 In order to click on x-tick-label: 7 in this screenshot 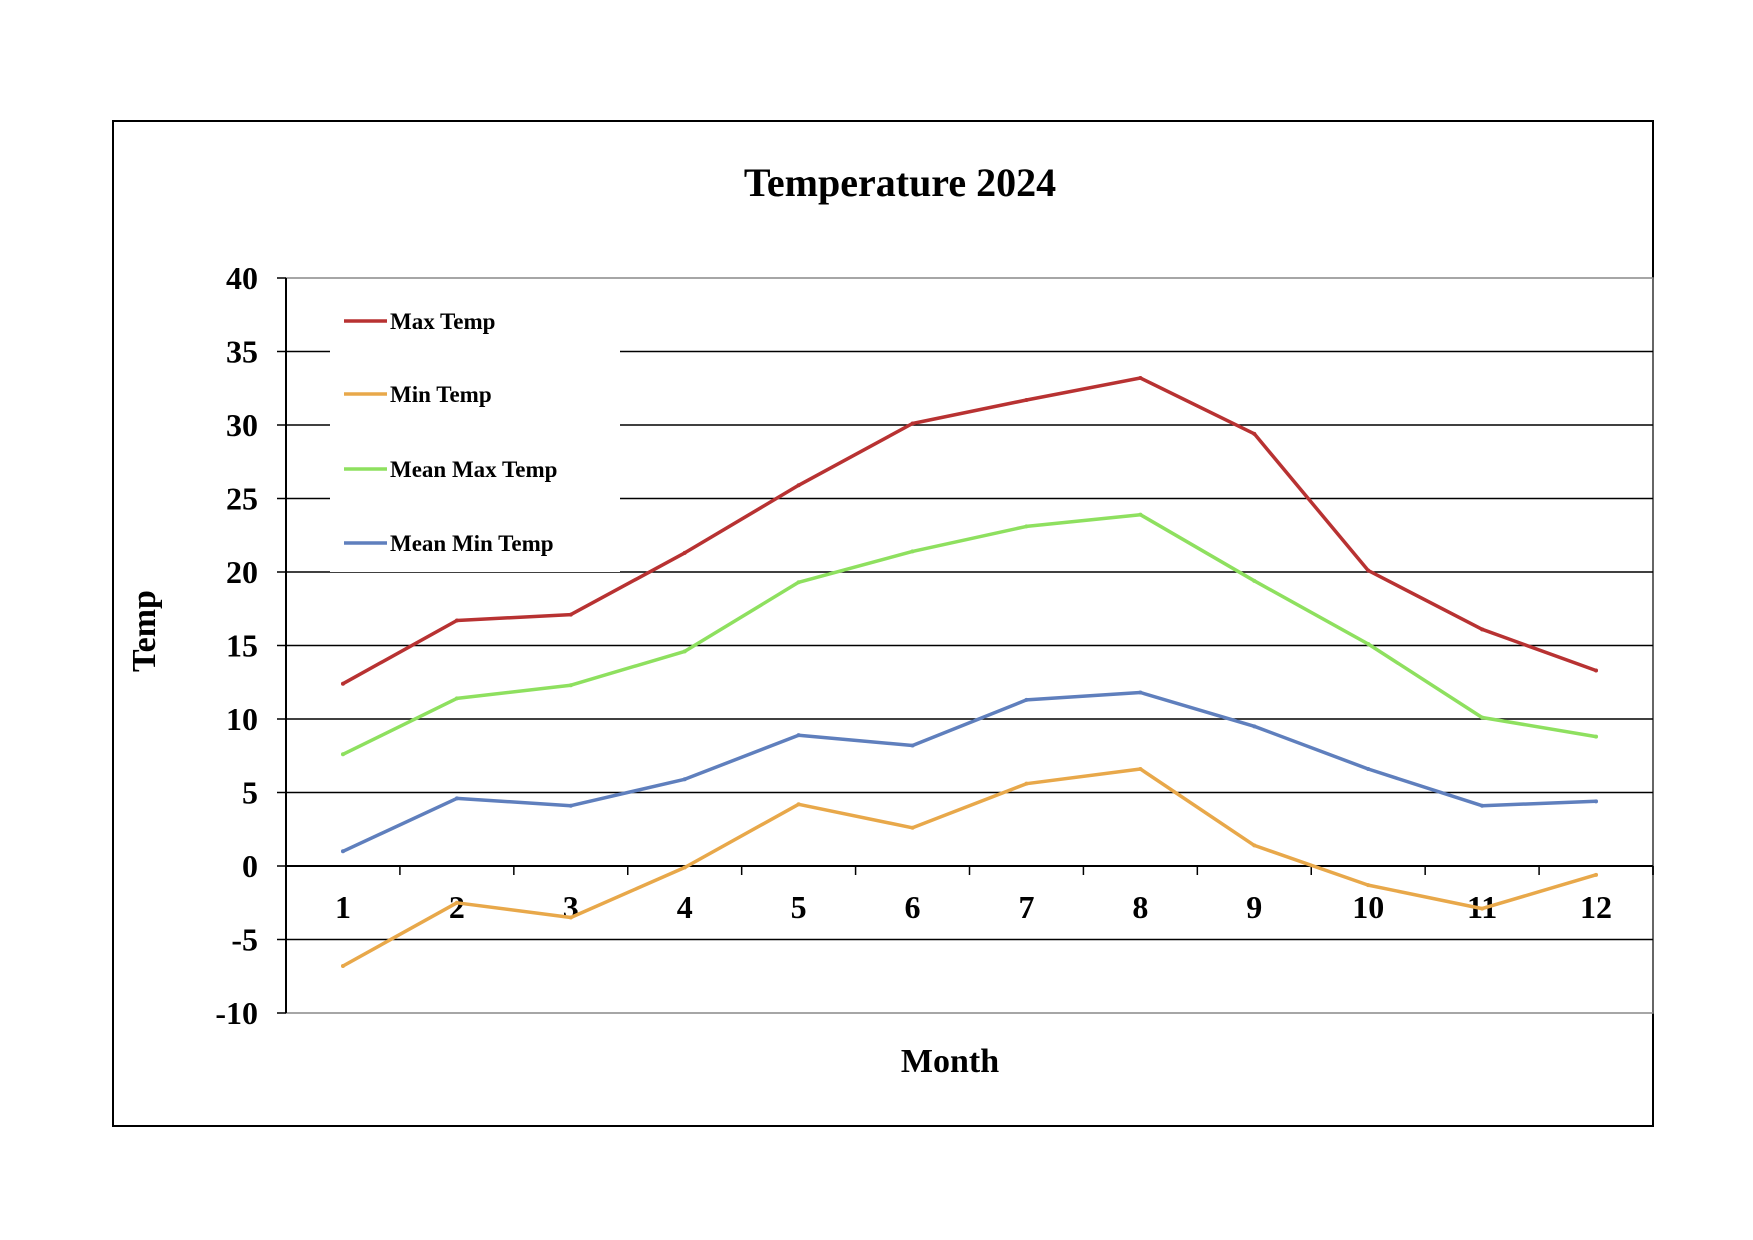, I will do `click(1026, 907)`.